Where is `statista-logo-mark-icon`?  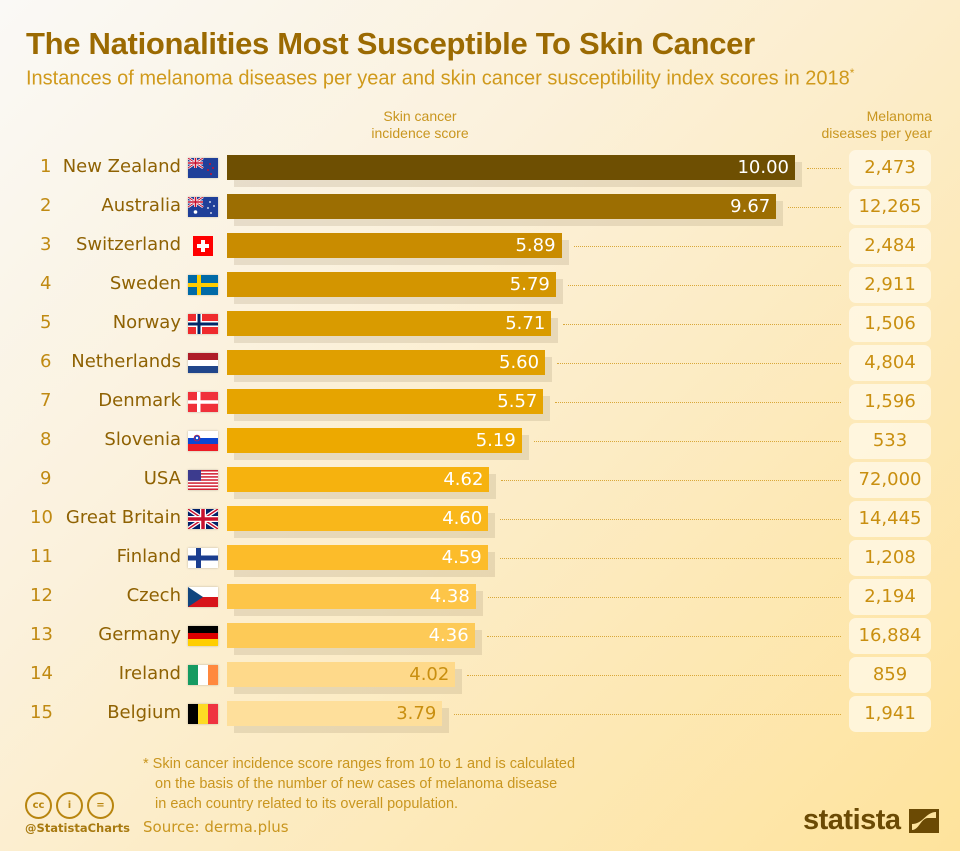 statista-logo-mark-icon is located at coordinates (923, 820).